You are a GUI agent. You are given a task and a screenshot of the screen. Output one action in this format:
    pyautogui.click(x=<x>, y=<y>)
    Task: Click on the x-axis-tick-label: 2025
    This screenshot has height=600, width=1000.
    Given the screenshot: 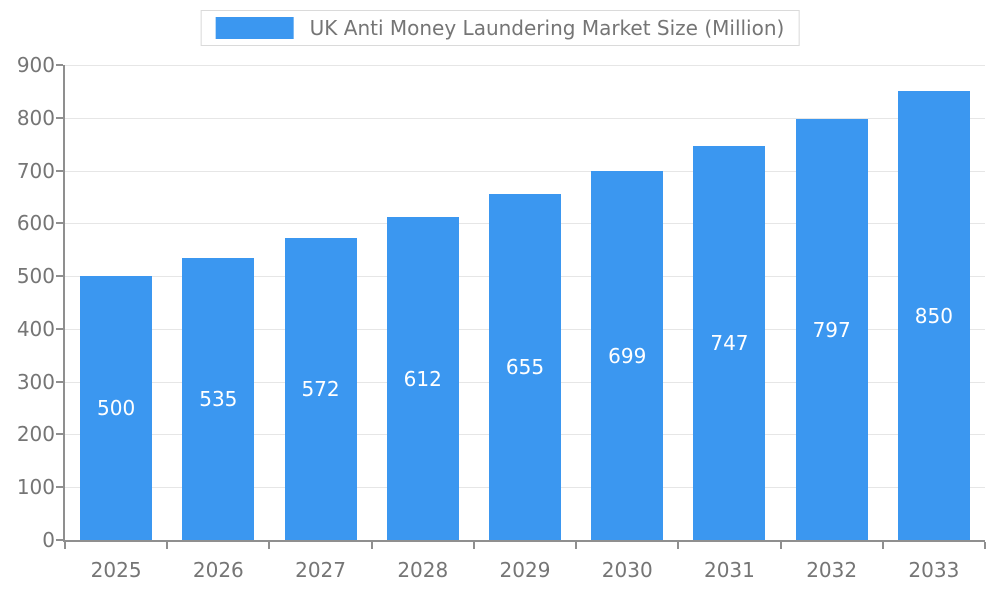 What is the action you would take?
    pyautogui.click(x=116, y=570)
    